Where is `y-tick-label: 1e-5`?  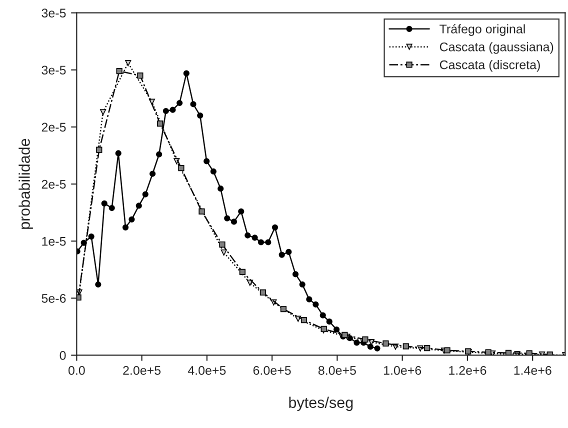
y-tick-label: 1e-5 is located at coordinates (54, 241).